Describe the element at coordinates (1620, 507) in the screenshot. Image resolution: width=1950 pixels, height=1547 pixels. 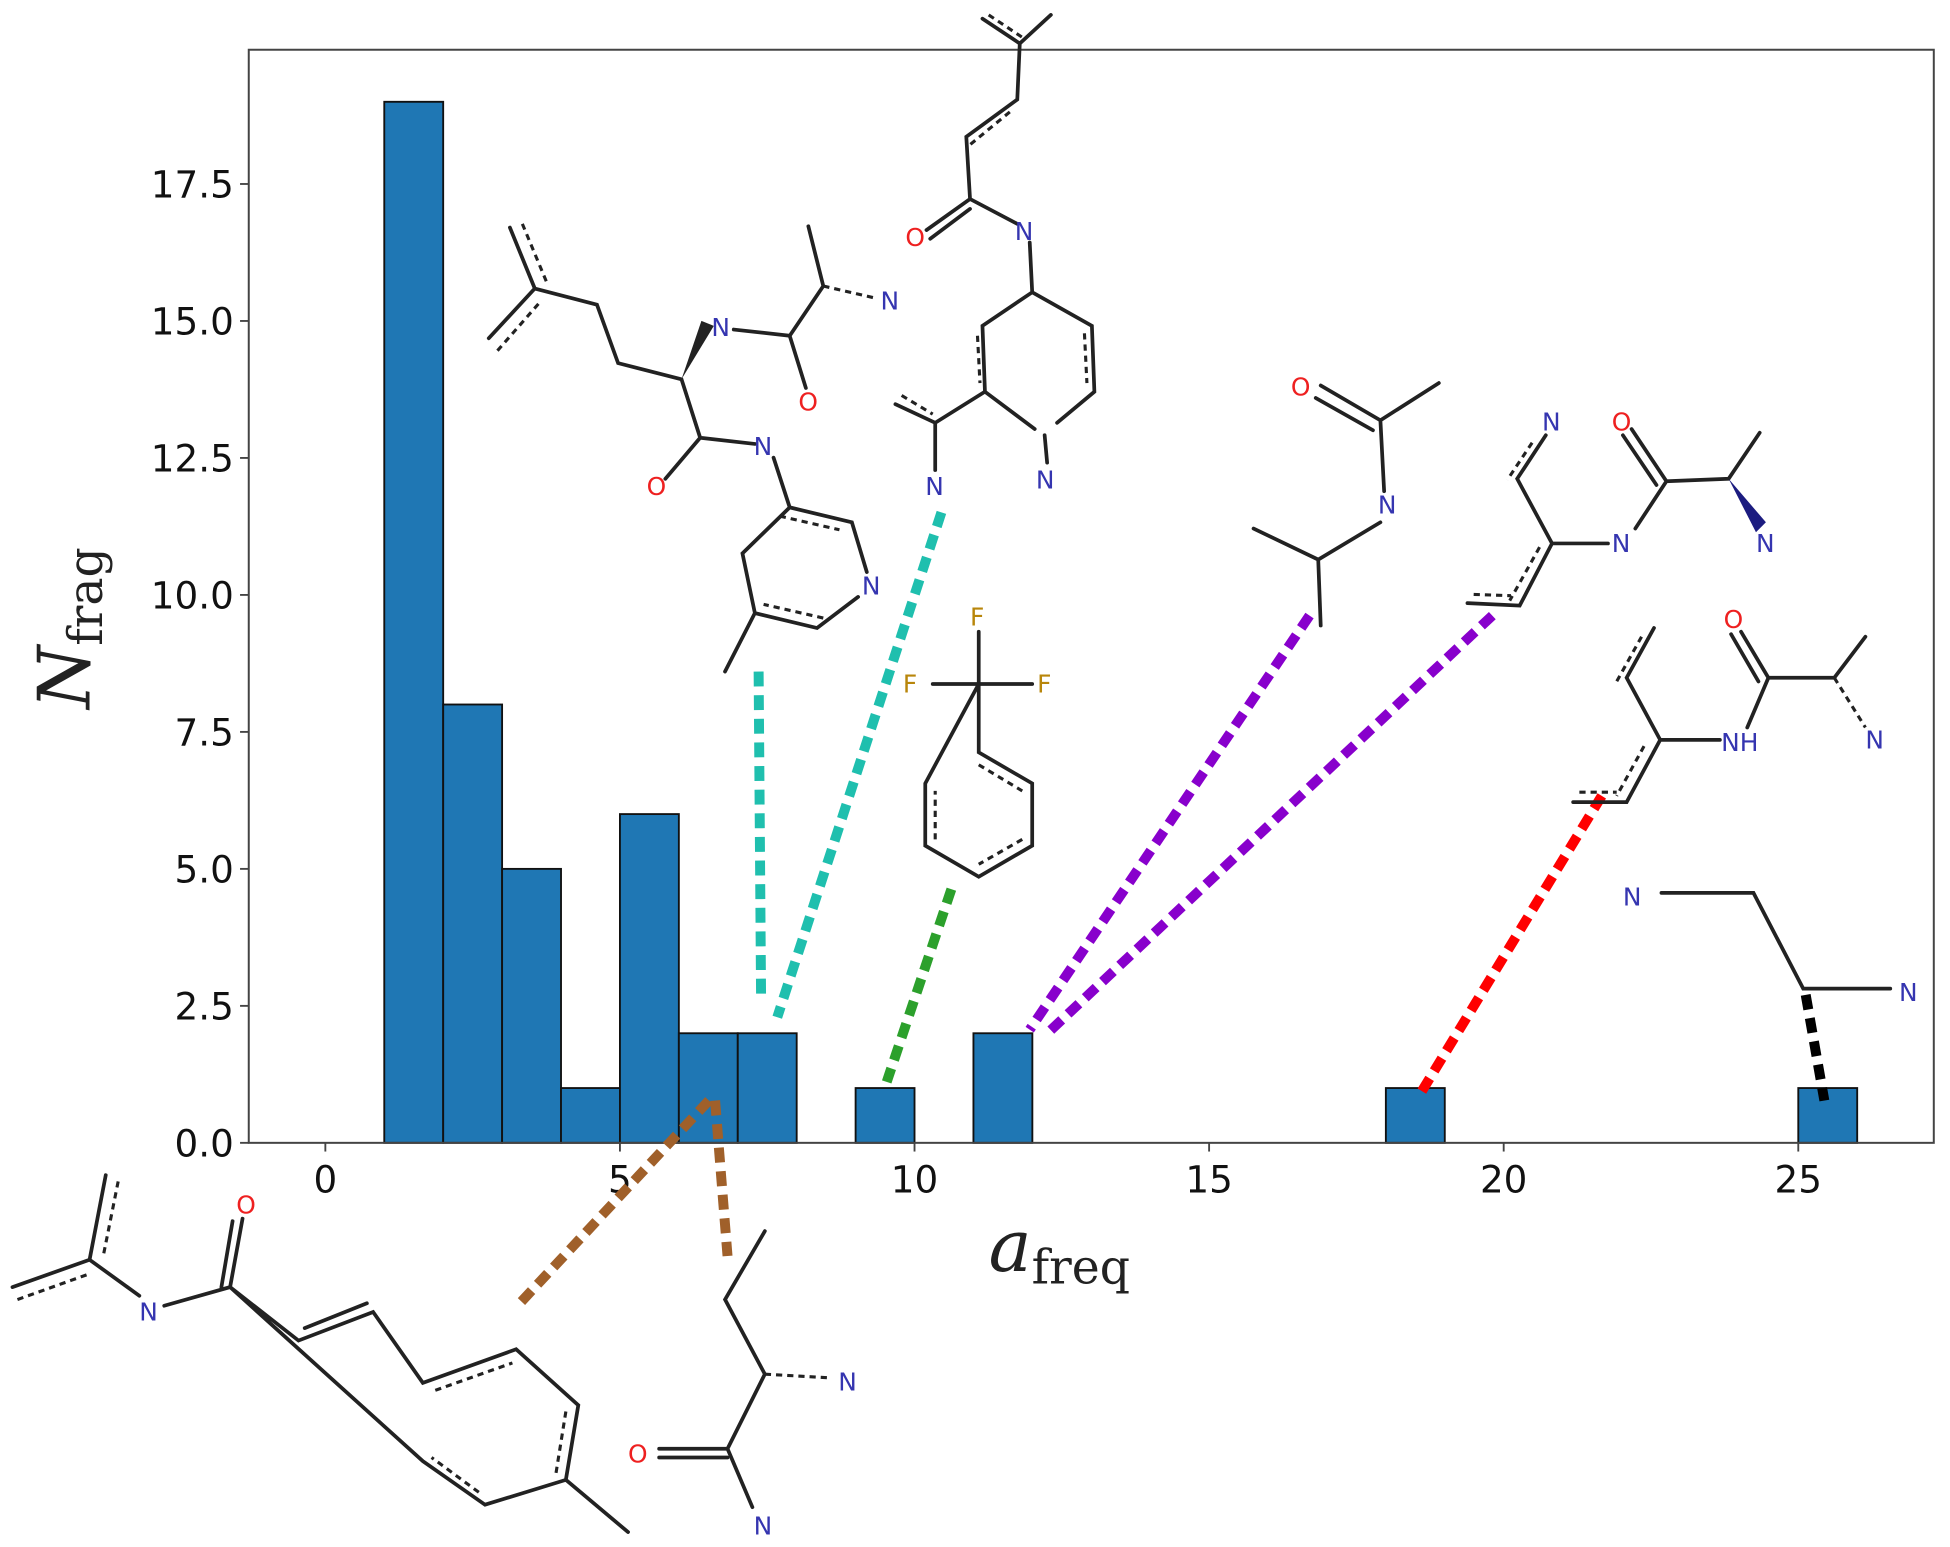
I see `fragment-e: N N O N` at that location.